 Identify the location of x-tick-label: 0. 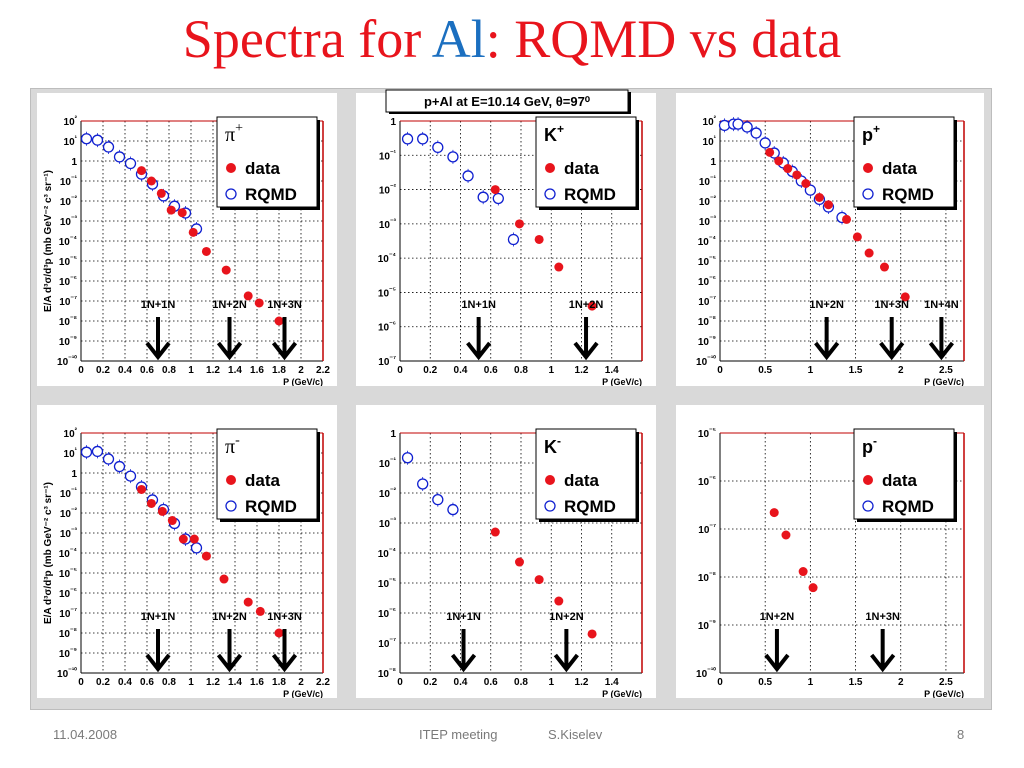
(400, 682).